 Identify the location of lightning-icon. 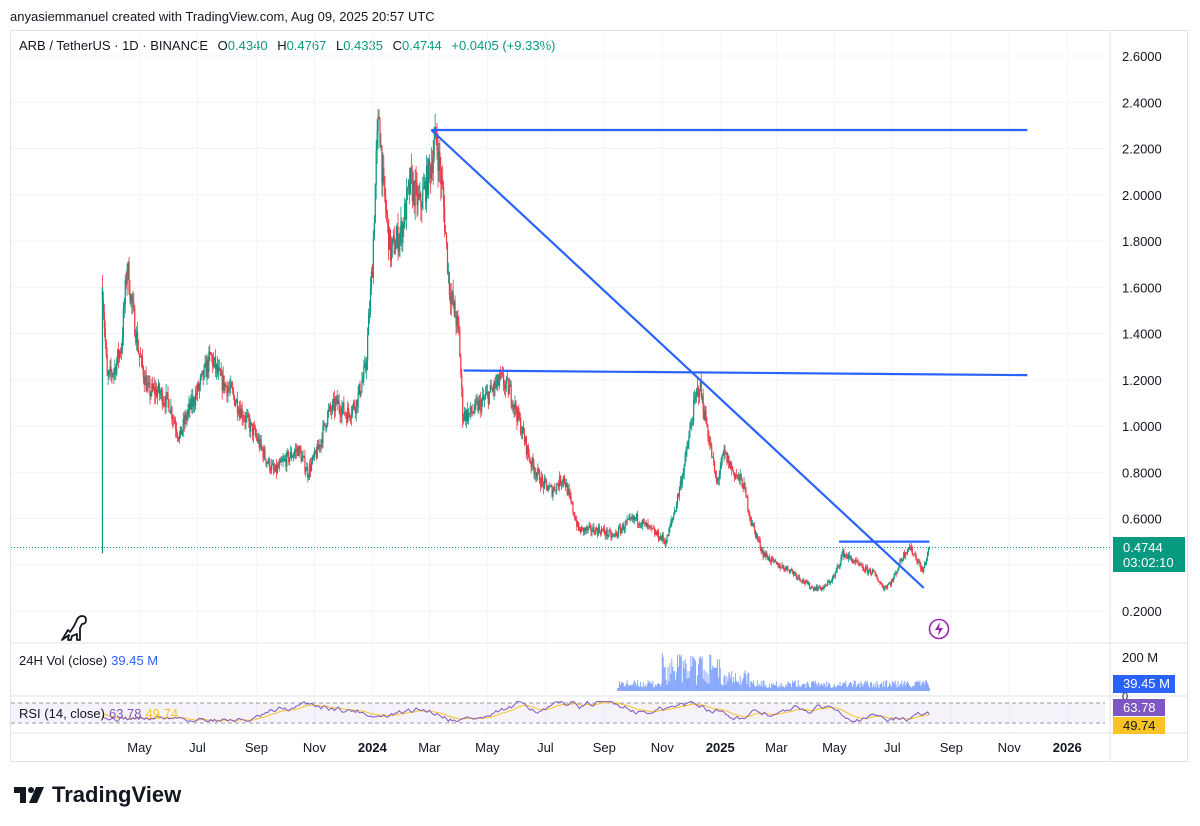
(939, 631).